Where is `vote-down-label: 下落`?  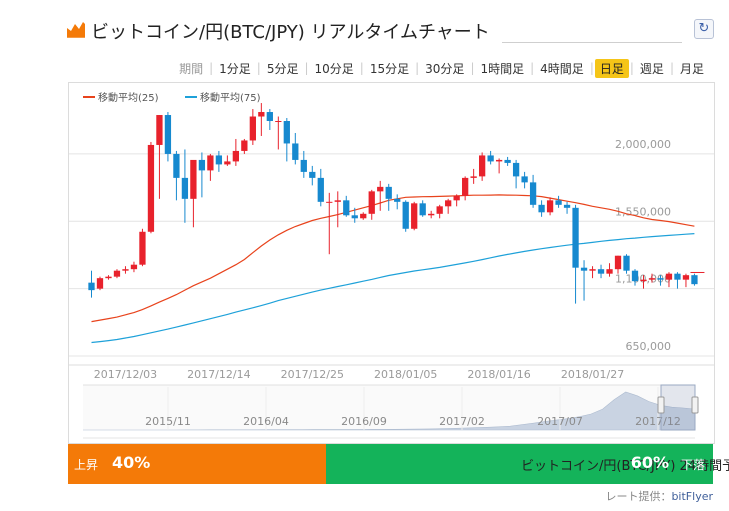
vote-down-label: 下落 is located at coordinates (692, 465).